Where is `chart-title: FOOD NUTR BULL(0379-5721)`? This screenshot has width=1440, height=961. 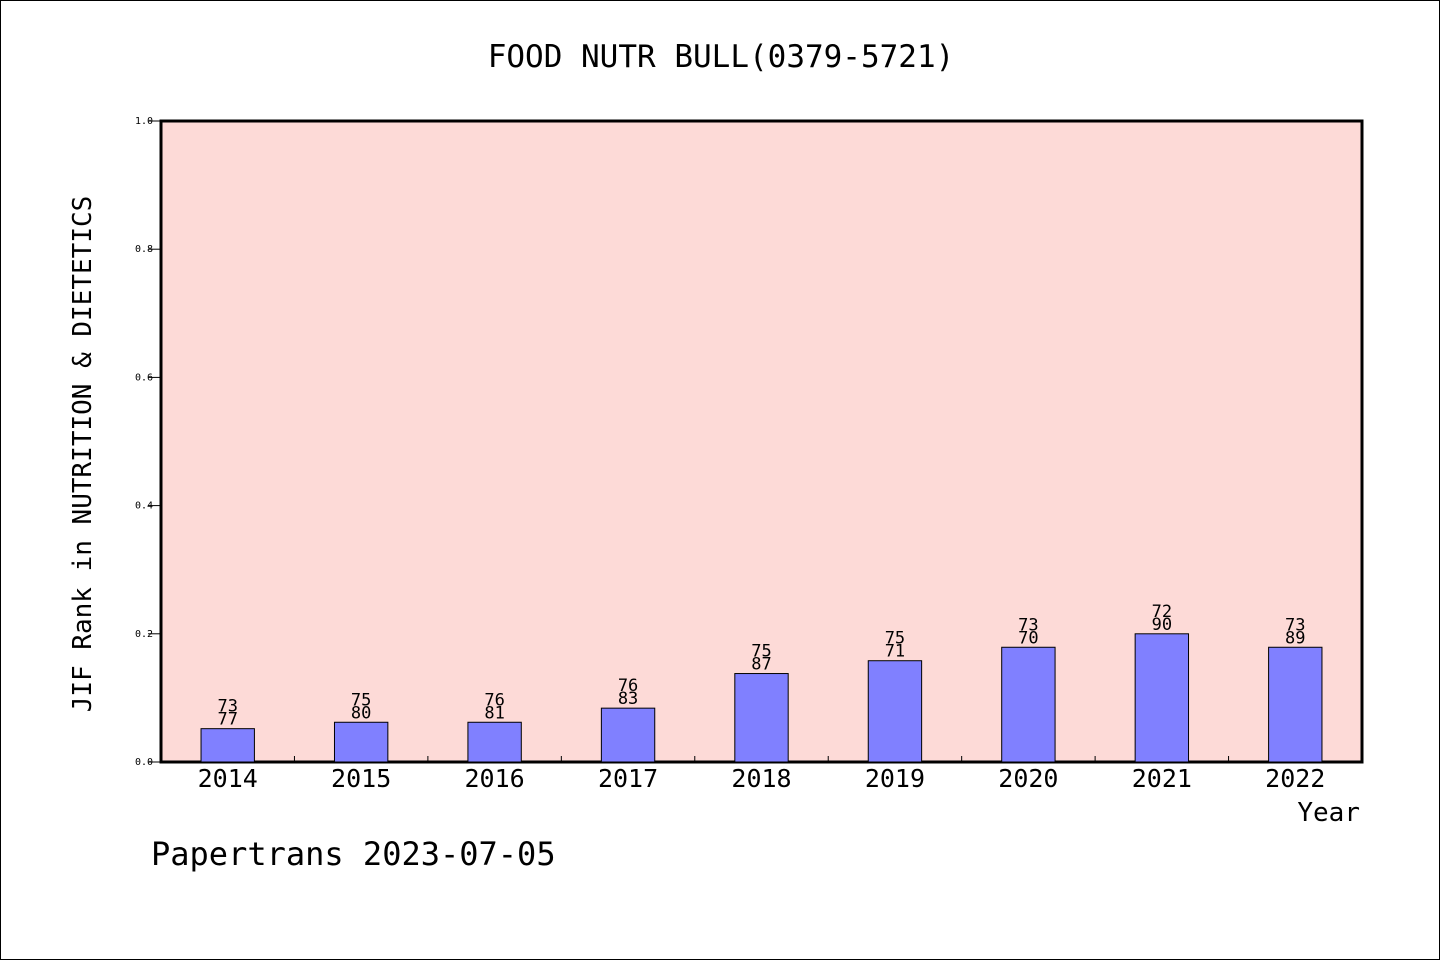
chart-title: FOOD NUTR BULL(0379-5721) is located at coordinates (721, 57).